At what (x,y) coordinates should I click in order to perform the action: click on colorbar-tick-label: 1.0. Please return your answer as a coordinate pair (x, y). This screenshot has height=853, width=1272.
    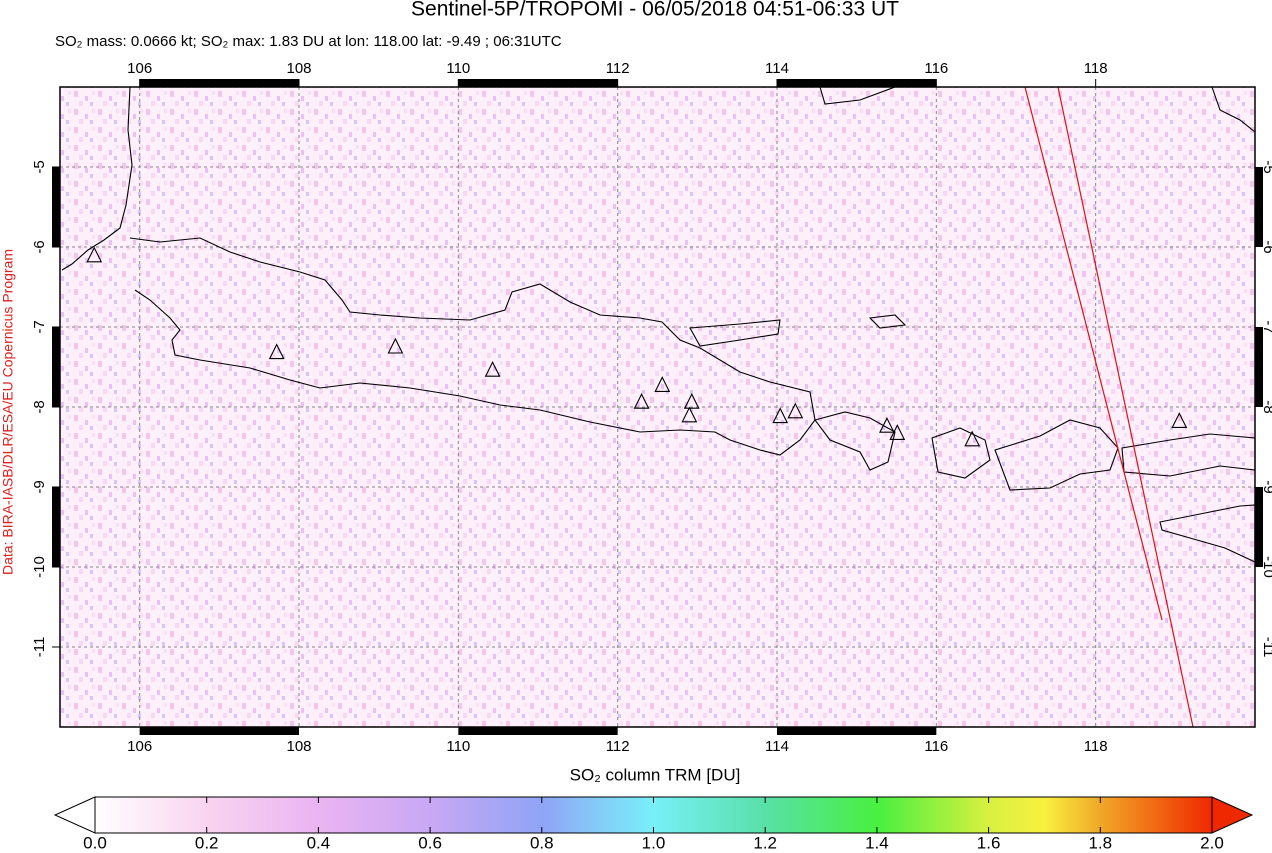
    Looking at the image, I should click on (654, 842).